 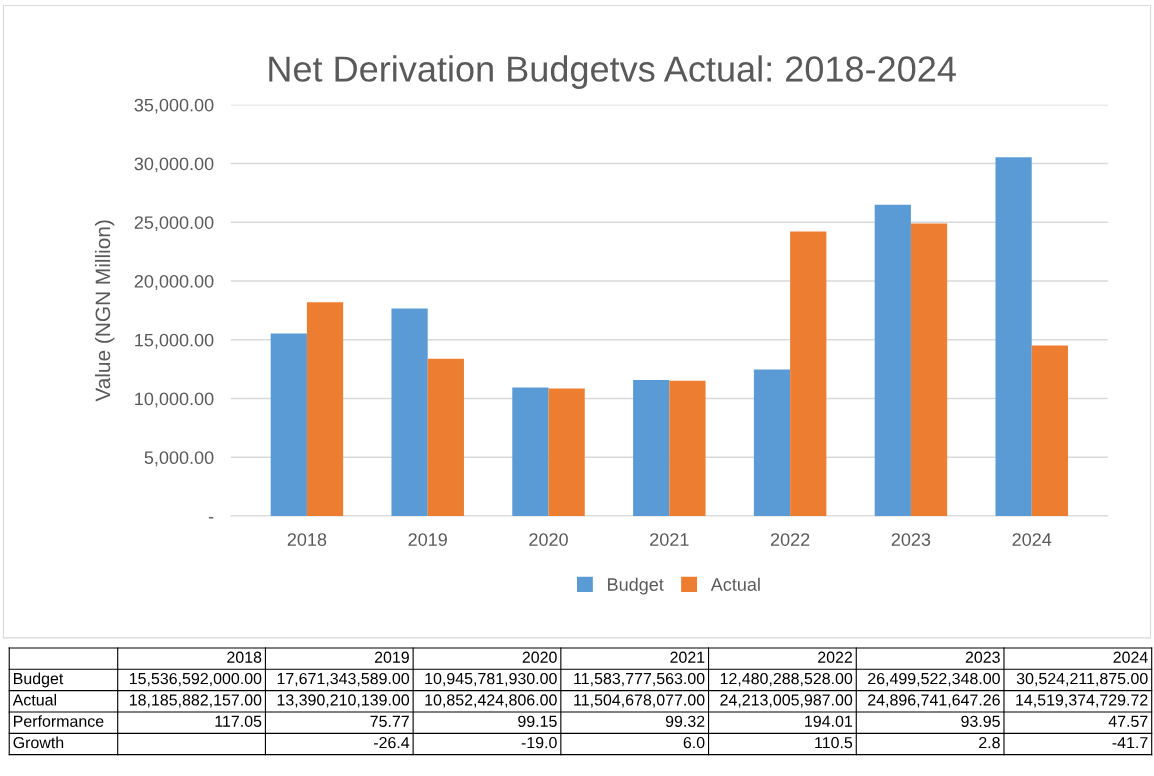 I want to click on text: 13,390,210,139.00, so click(x=343, y=701).